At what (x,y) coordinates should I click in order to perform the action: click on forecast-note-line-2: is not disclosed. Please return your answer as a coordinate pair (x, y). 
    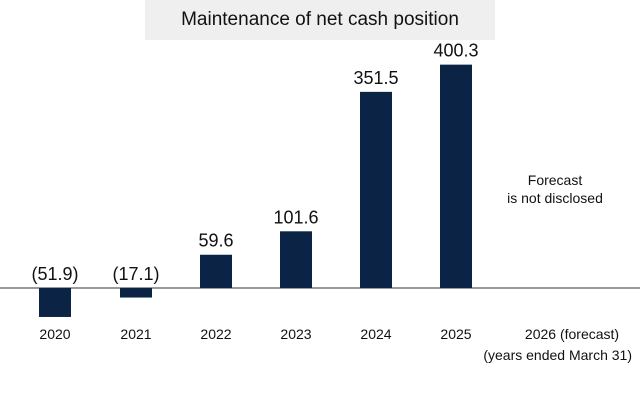
    Looking at the image, I should click on (555, 198).